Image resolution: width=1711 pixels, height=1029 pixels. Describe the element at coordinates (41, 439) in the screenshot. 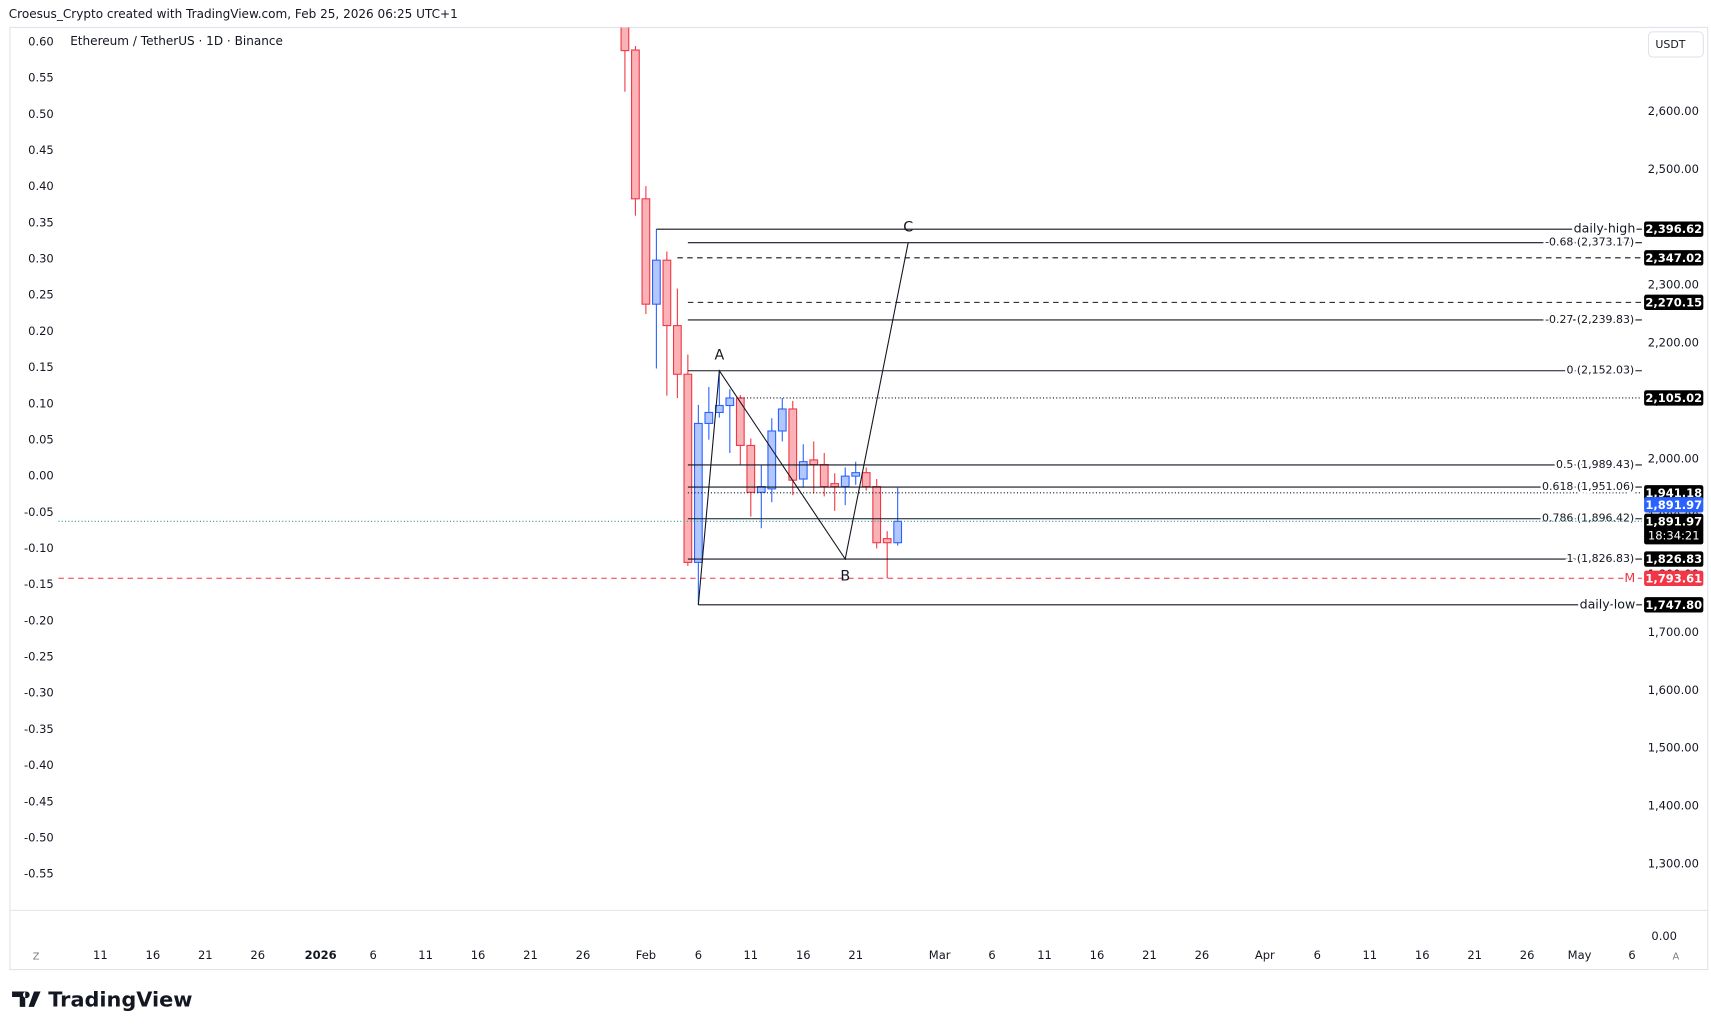

I see `left-tick-label: 0.05` at that location.